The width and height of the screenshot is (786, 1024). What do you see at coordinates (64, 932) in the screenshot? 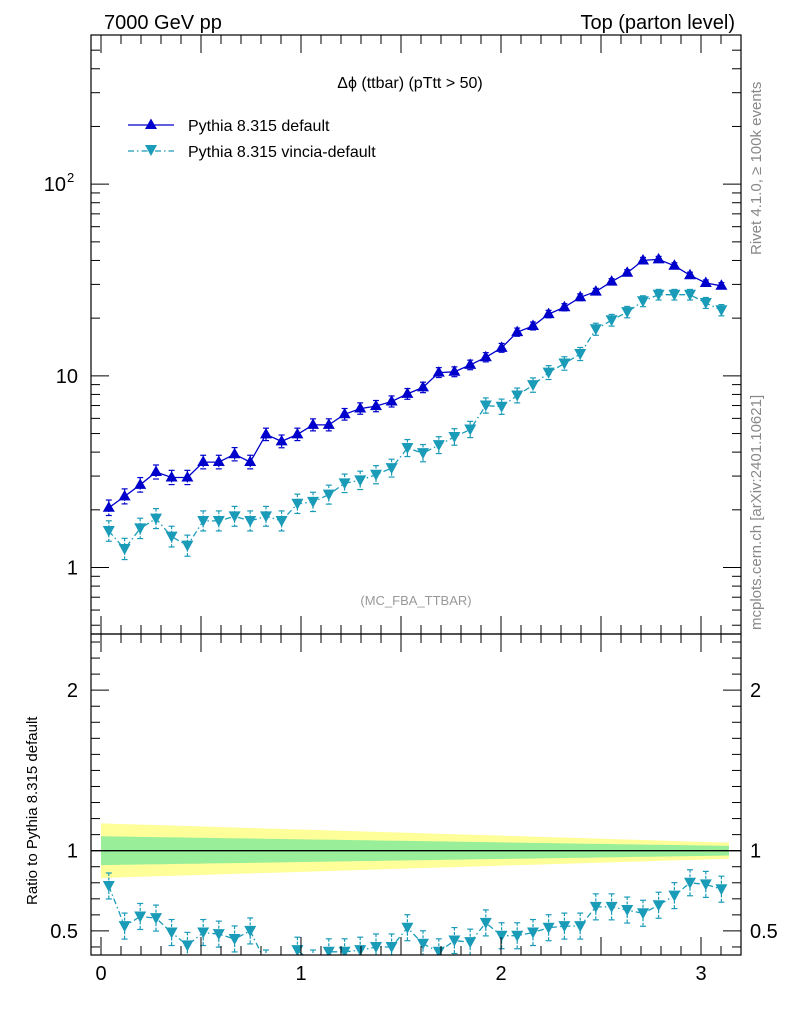
I see `ratio-y-tick-label-left: 0.5` at bounding box center [64, 932].